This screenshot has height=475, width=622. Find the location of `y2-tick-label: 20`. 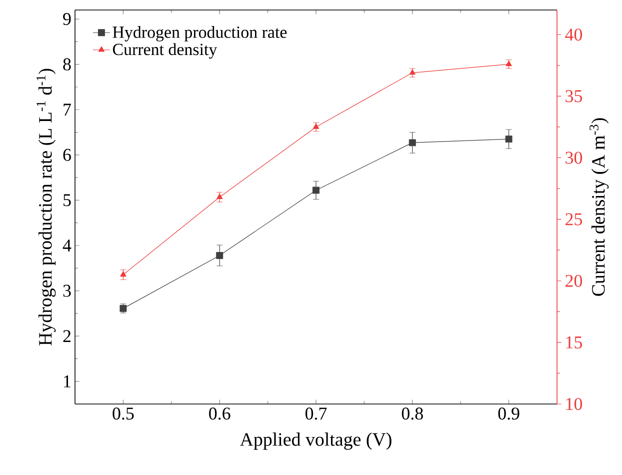

y2-tick-label: 20 is located at coordinates (574, 280).